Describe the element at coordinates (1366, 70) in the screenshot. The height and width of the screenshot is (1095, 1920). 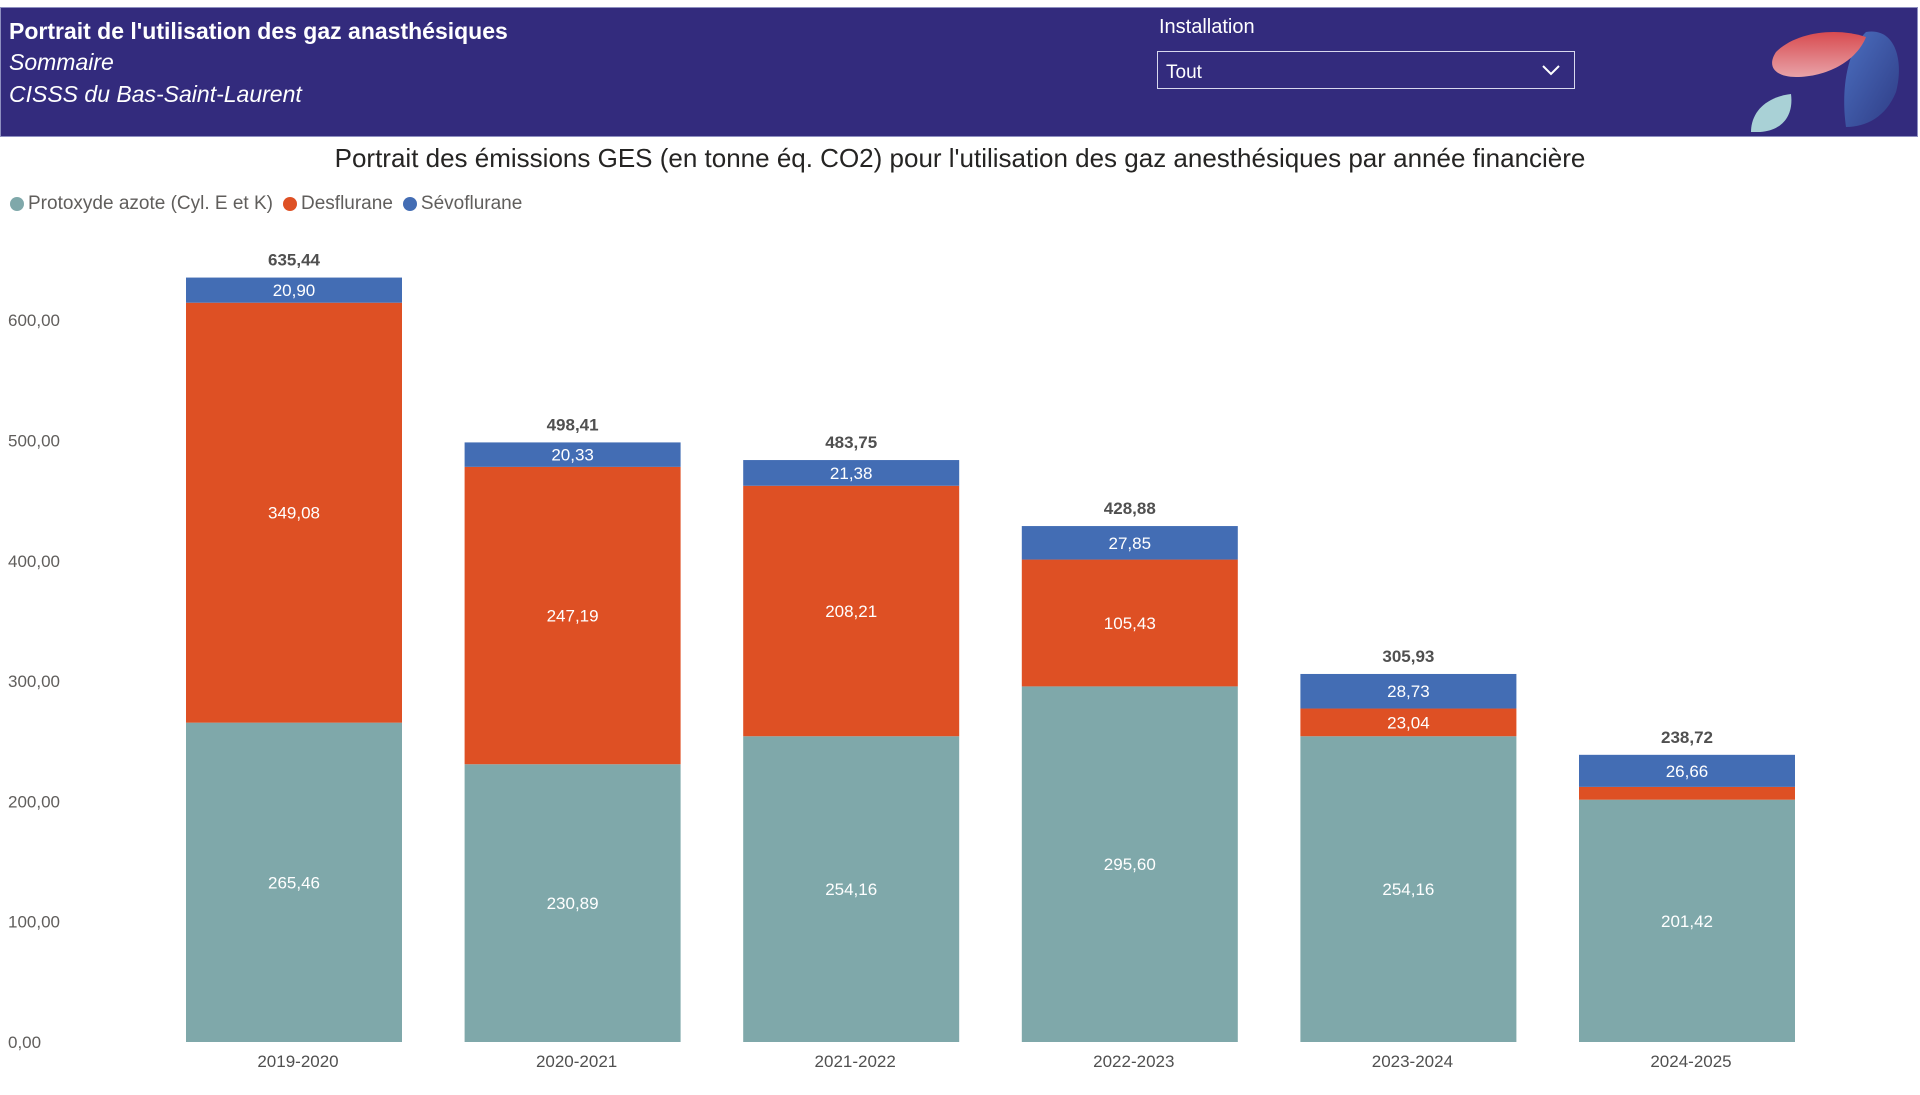
I see `installation-dropdown: Tout` at that location.